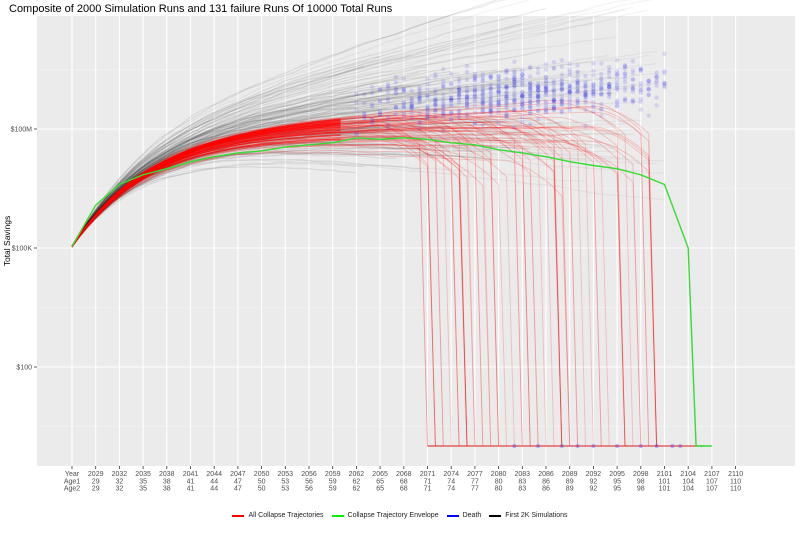 The height and width of the screenshot is (533, 800). What do you see at coordinates (309, 474) in the screenshot?
I see `x-tick-label: 2056` at bounding box center [309, 474].